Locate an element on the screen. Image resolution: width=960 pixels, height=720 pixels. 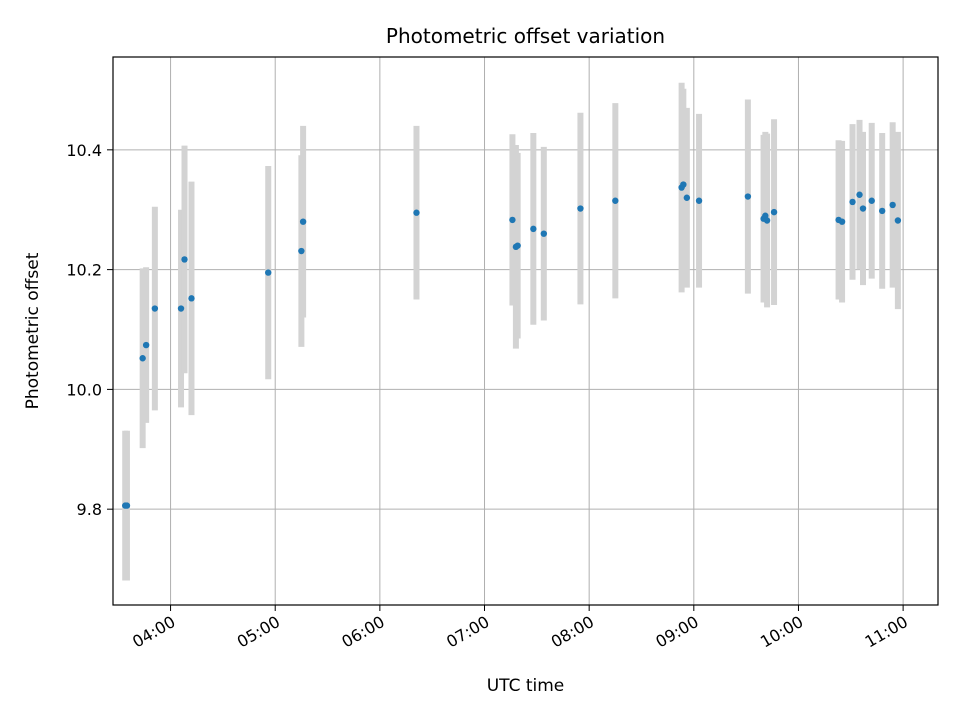
x-axis-ticks: 04:00 05:00 06:00 07:00 08:00 09:00 10:00 11:00 is located at coordinates (520, 628).